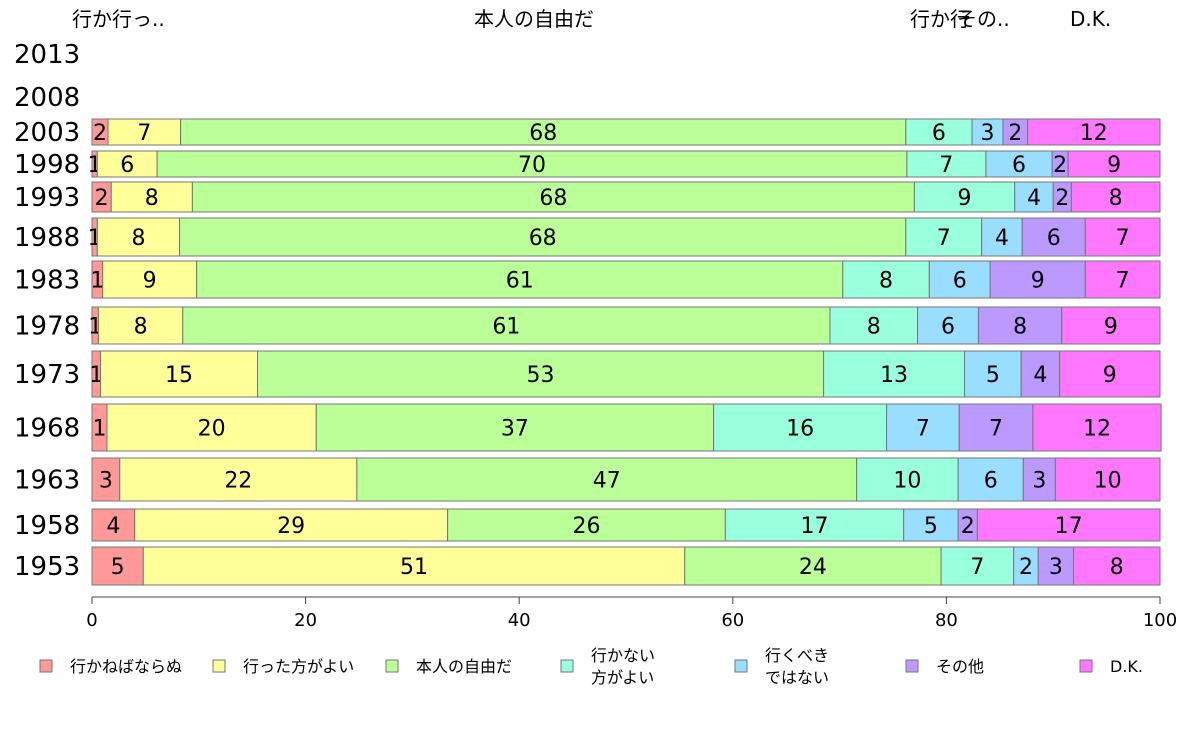  What do you see at coordinates (291, 526) in the screenshot?
I see `bar-value-label: 29` at bounding box center [291, 526].